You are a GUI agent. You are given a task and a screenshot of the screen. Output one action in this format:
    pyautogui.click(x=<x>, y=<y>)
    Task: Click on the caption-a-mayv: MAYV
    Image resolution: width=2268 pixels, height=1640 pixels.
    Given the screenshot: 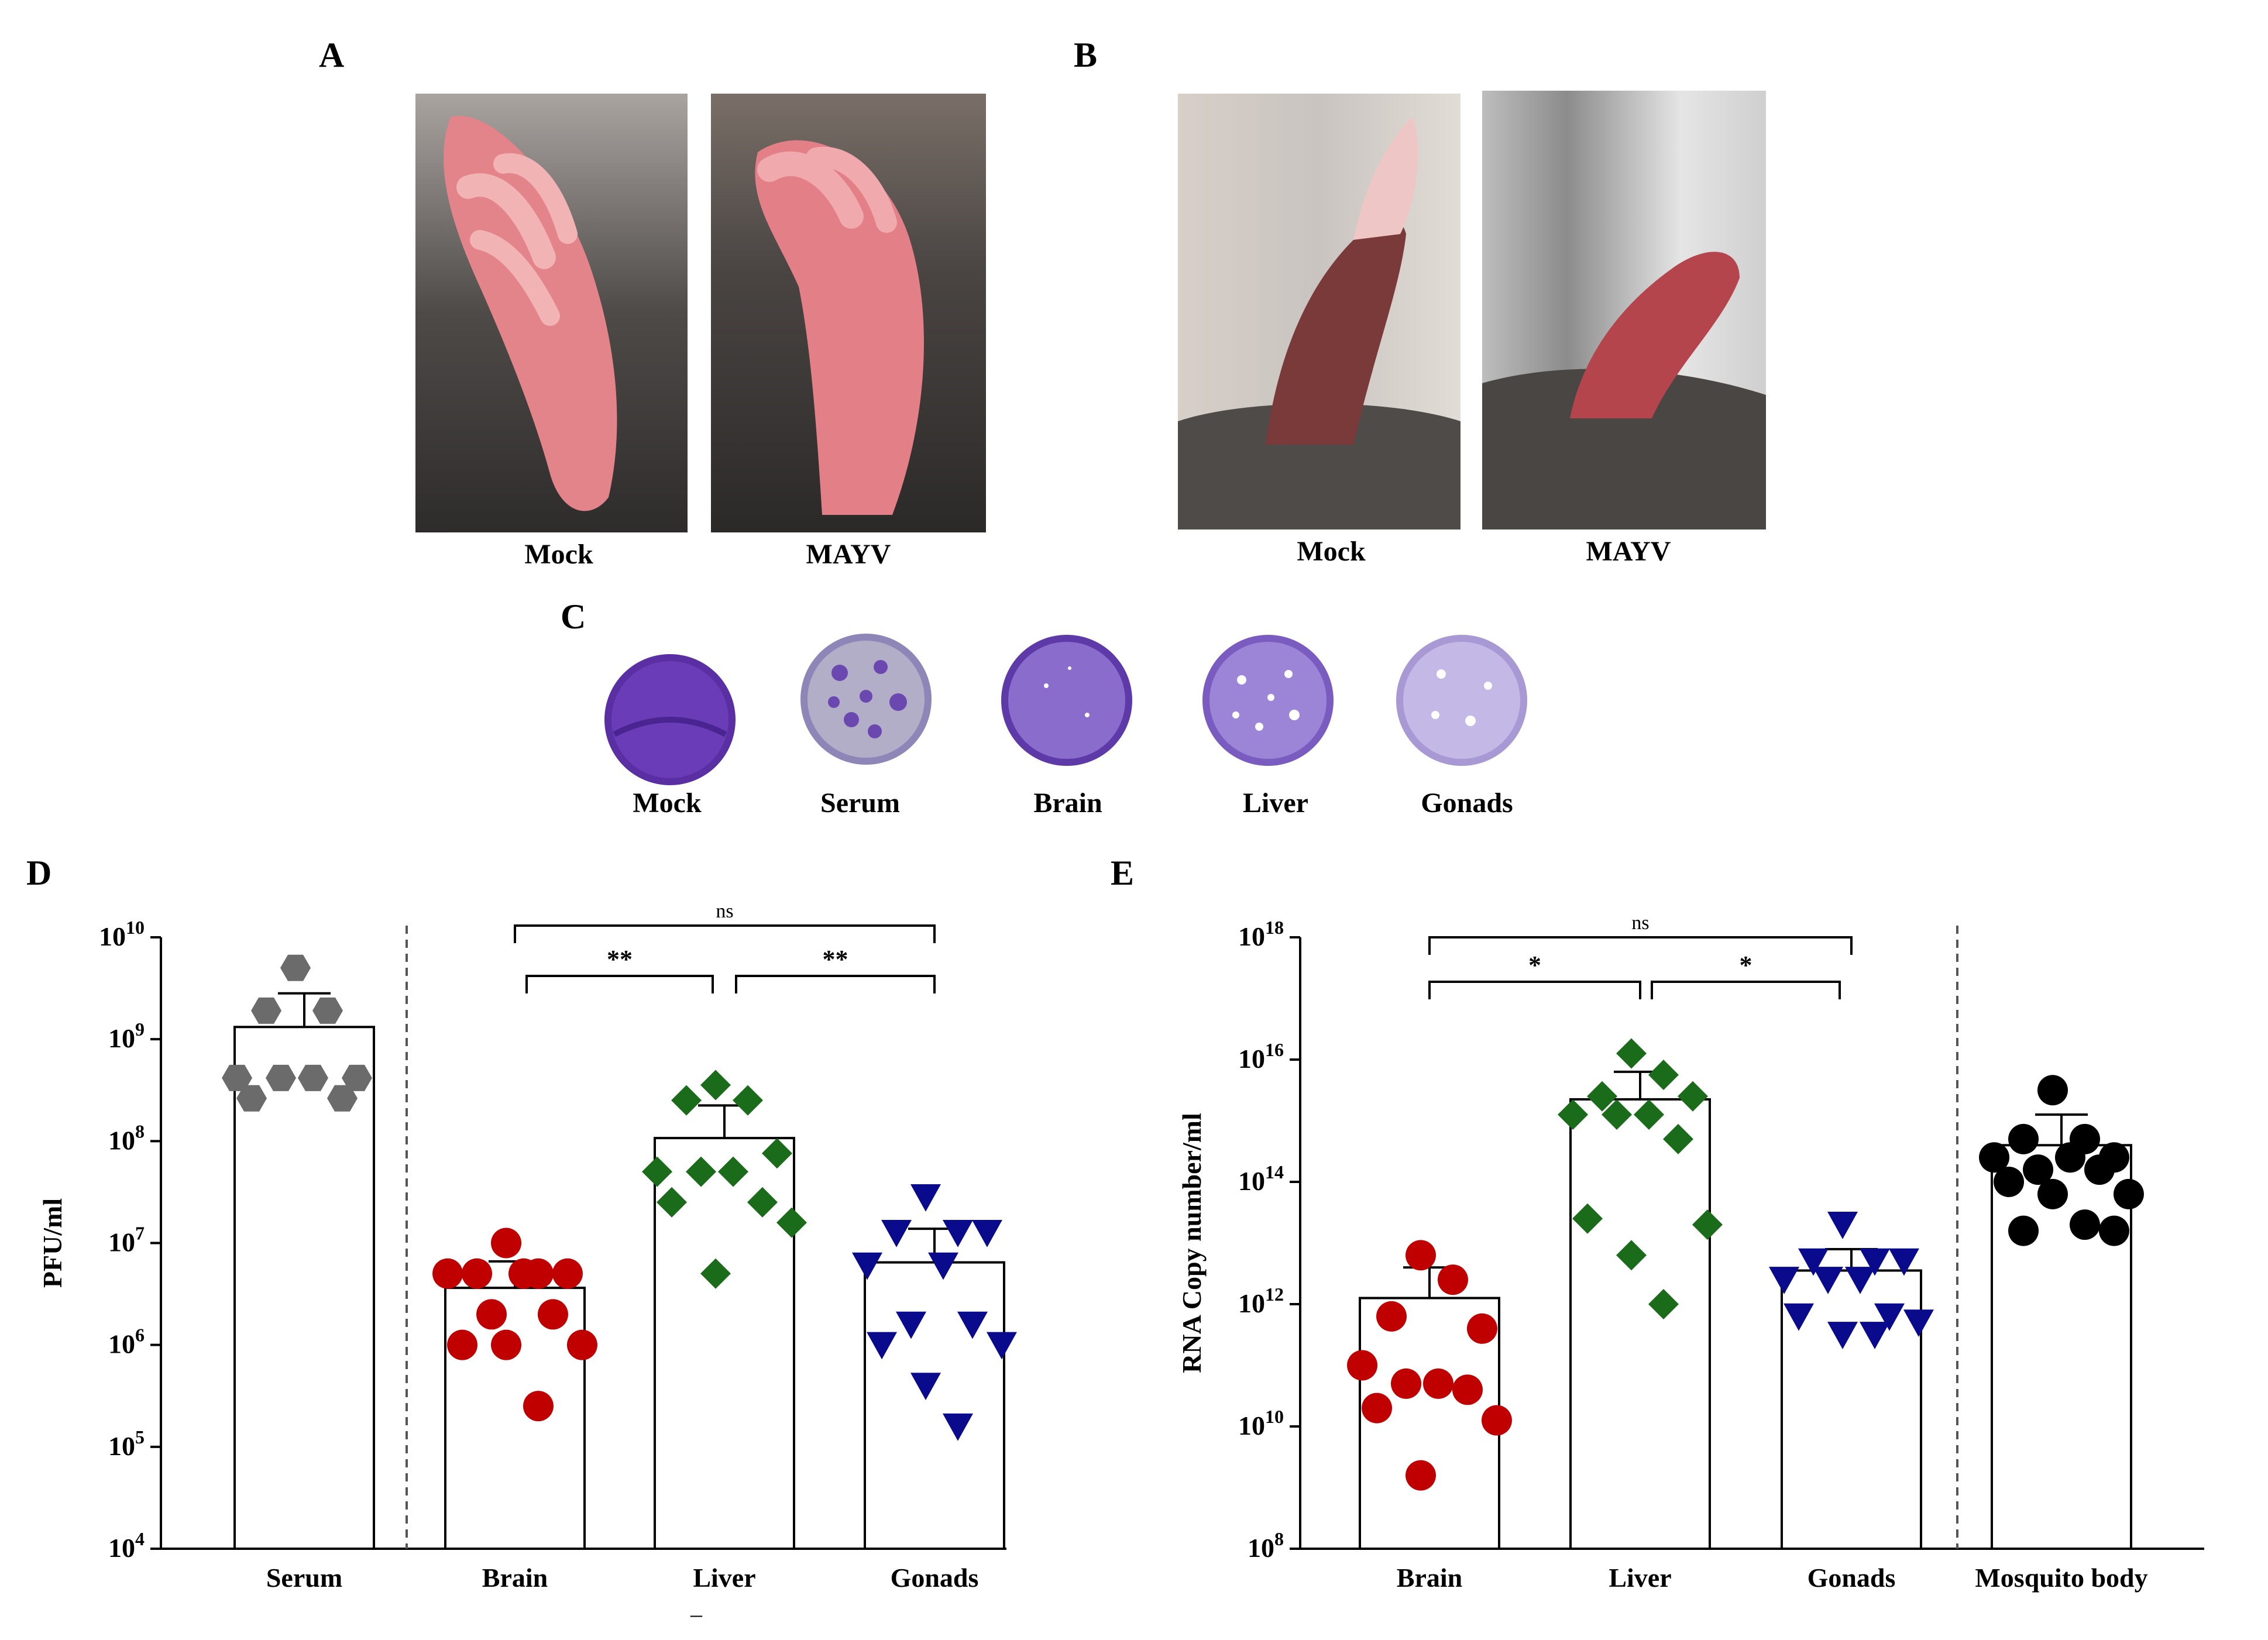 What is the action you would take?
    pyautogui.click(x=849, y=555)
    